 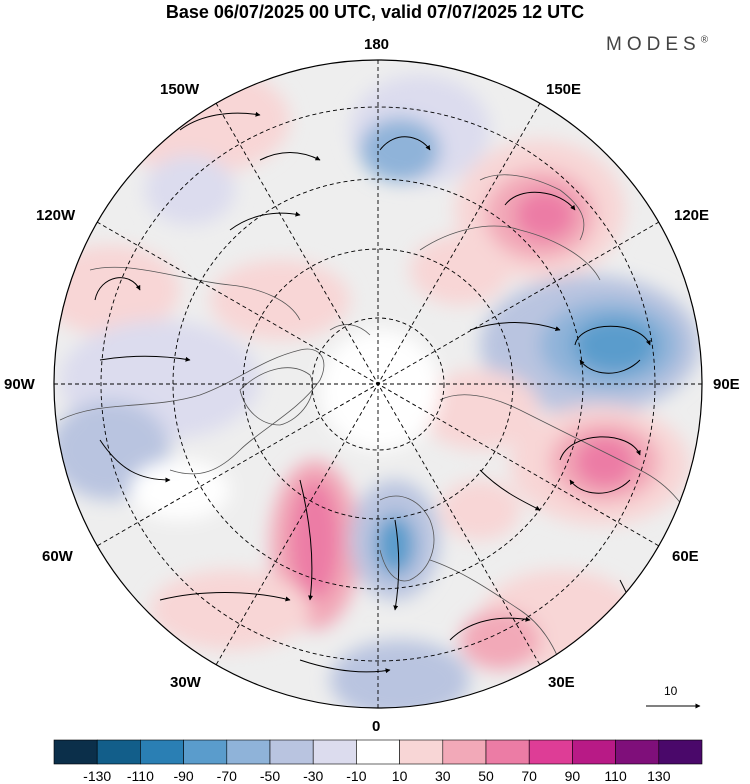 What do you see at coordinates (183, 776) in the screenshot?
I see `colorbar-tick-label: -90` at bounding box center [183, 776].